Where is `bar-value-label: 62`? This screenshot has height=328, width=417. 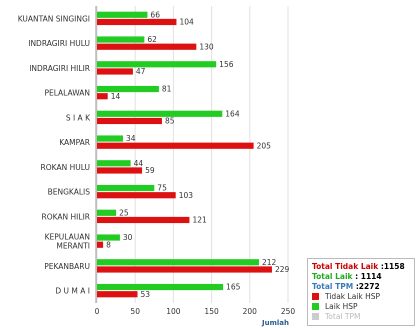
bar-value-label: 62 is located at coordinates (152, 39).